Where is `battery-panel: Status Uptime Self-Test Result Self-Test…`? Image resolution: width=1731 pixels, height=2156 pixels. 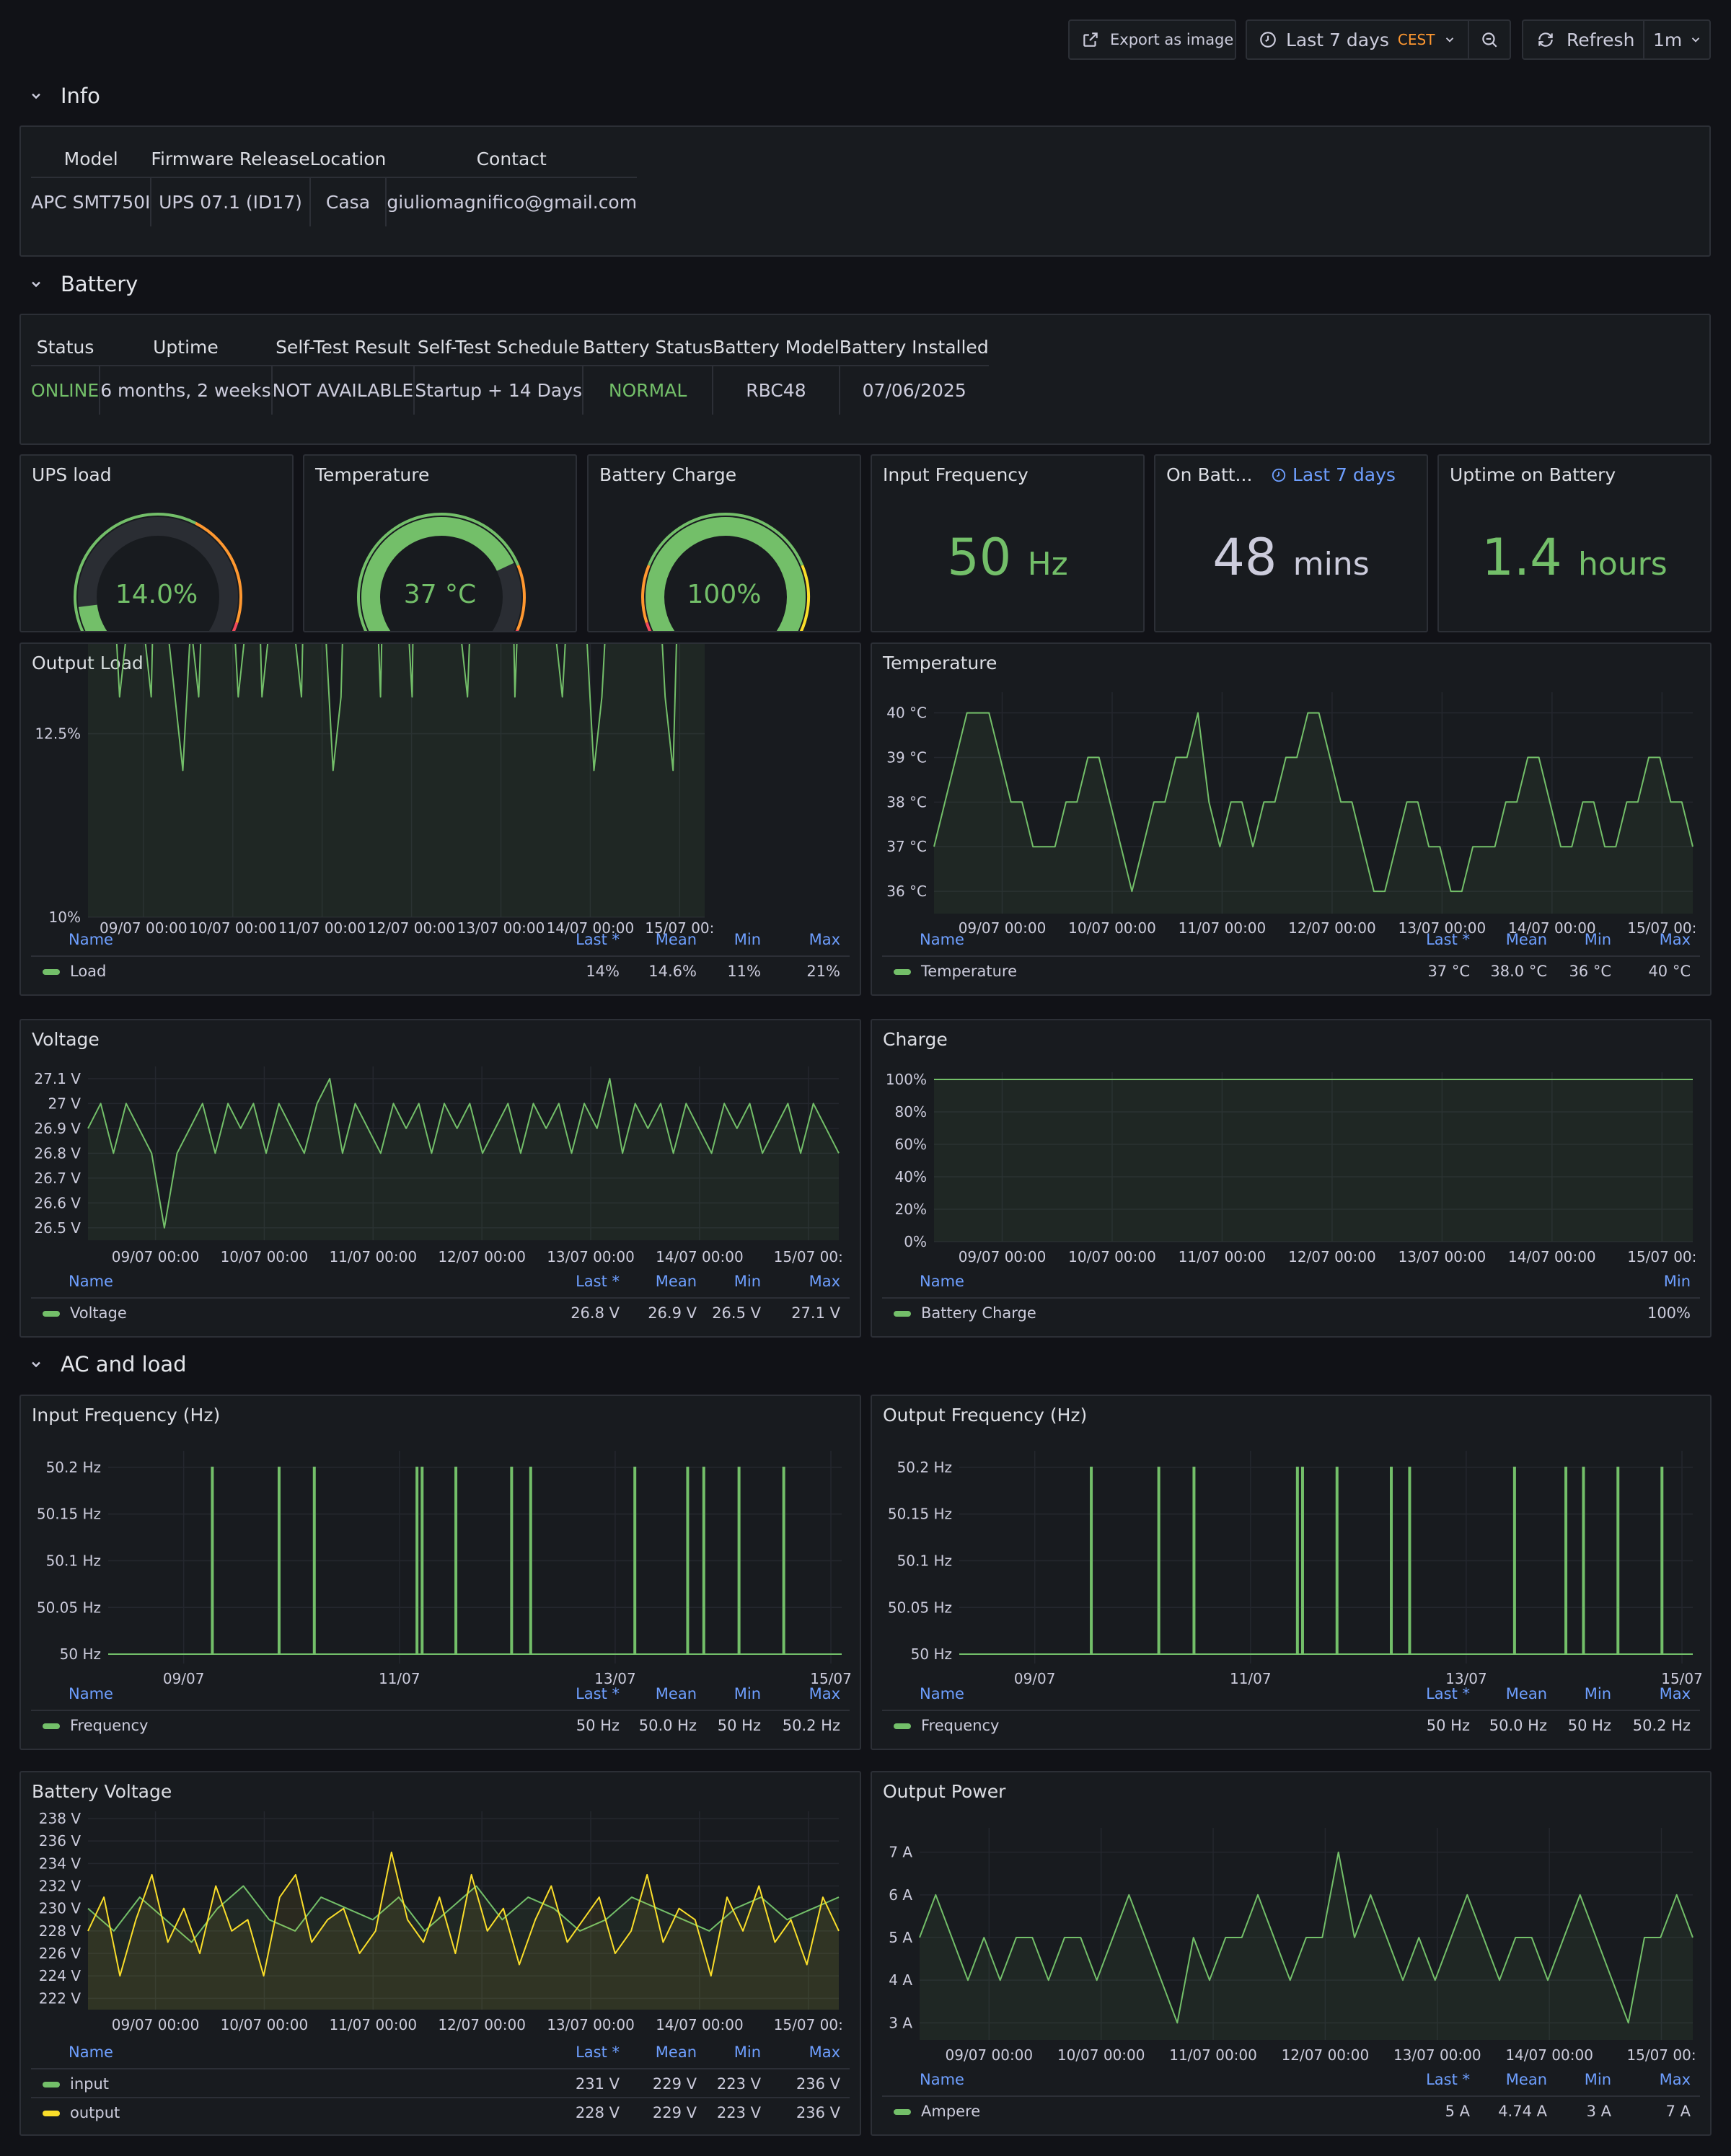 battery-panel: Status Uptime Self-Test Result Self-Test… is located at coordinates (865, 379).